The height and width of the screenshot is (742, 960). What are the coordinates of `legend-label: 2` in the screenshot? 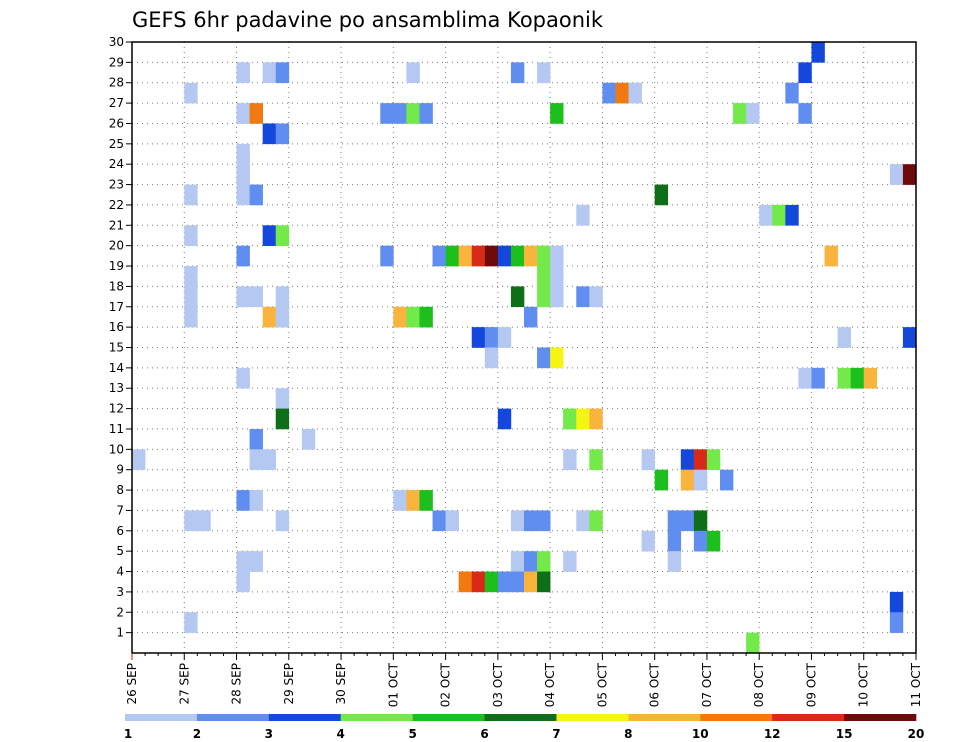 It's located at (197, 734).